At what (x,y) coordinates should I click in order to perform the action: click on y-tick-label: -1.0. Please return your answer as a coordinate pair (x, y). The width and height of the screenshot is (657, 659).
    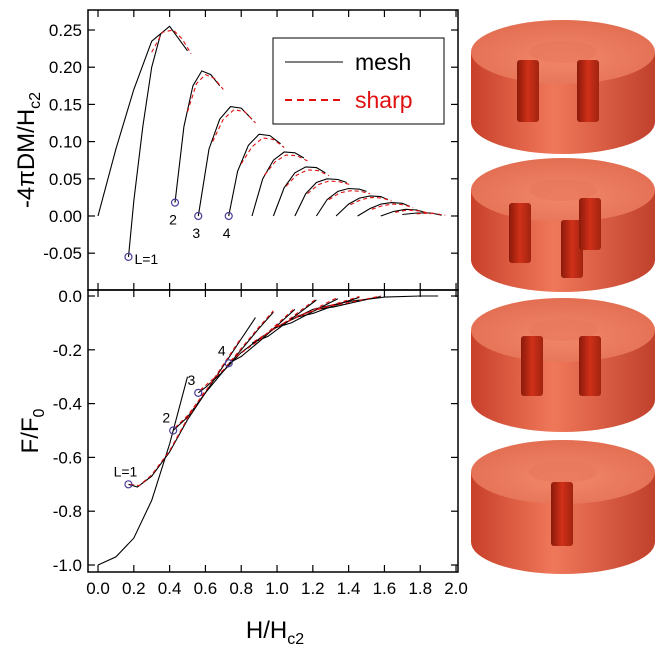
    Looking at the image, I should click on (67, 565).